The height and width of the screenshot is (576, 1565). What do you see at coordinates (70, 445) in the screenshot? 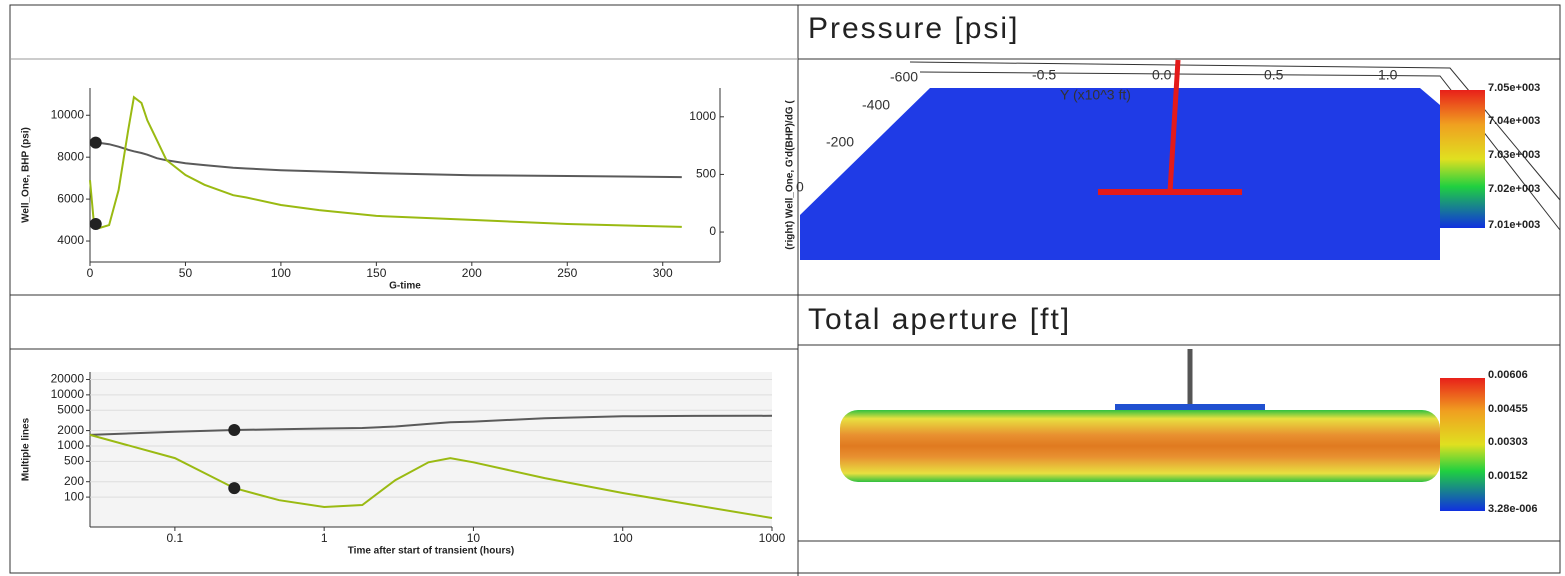
I see `y-tick-label: 1000` at bounding box center [70, 445].